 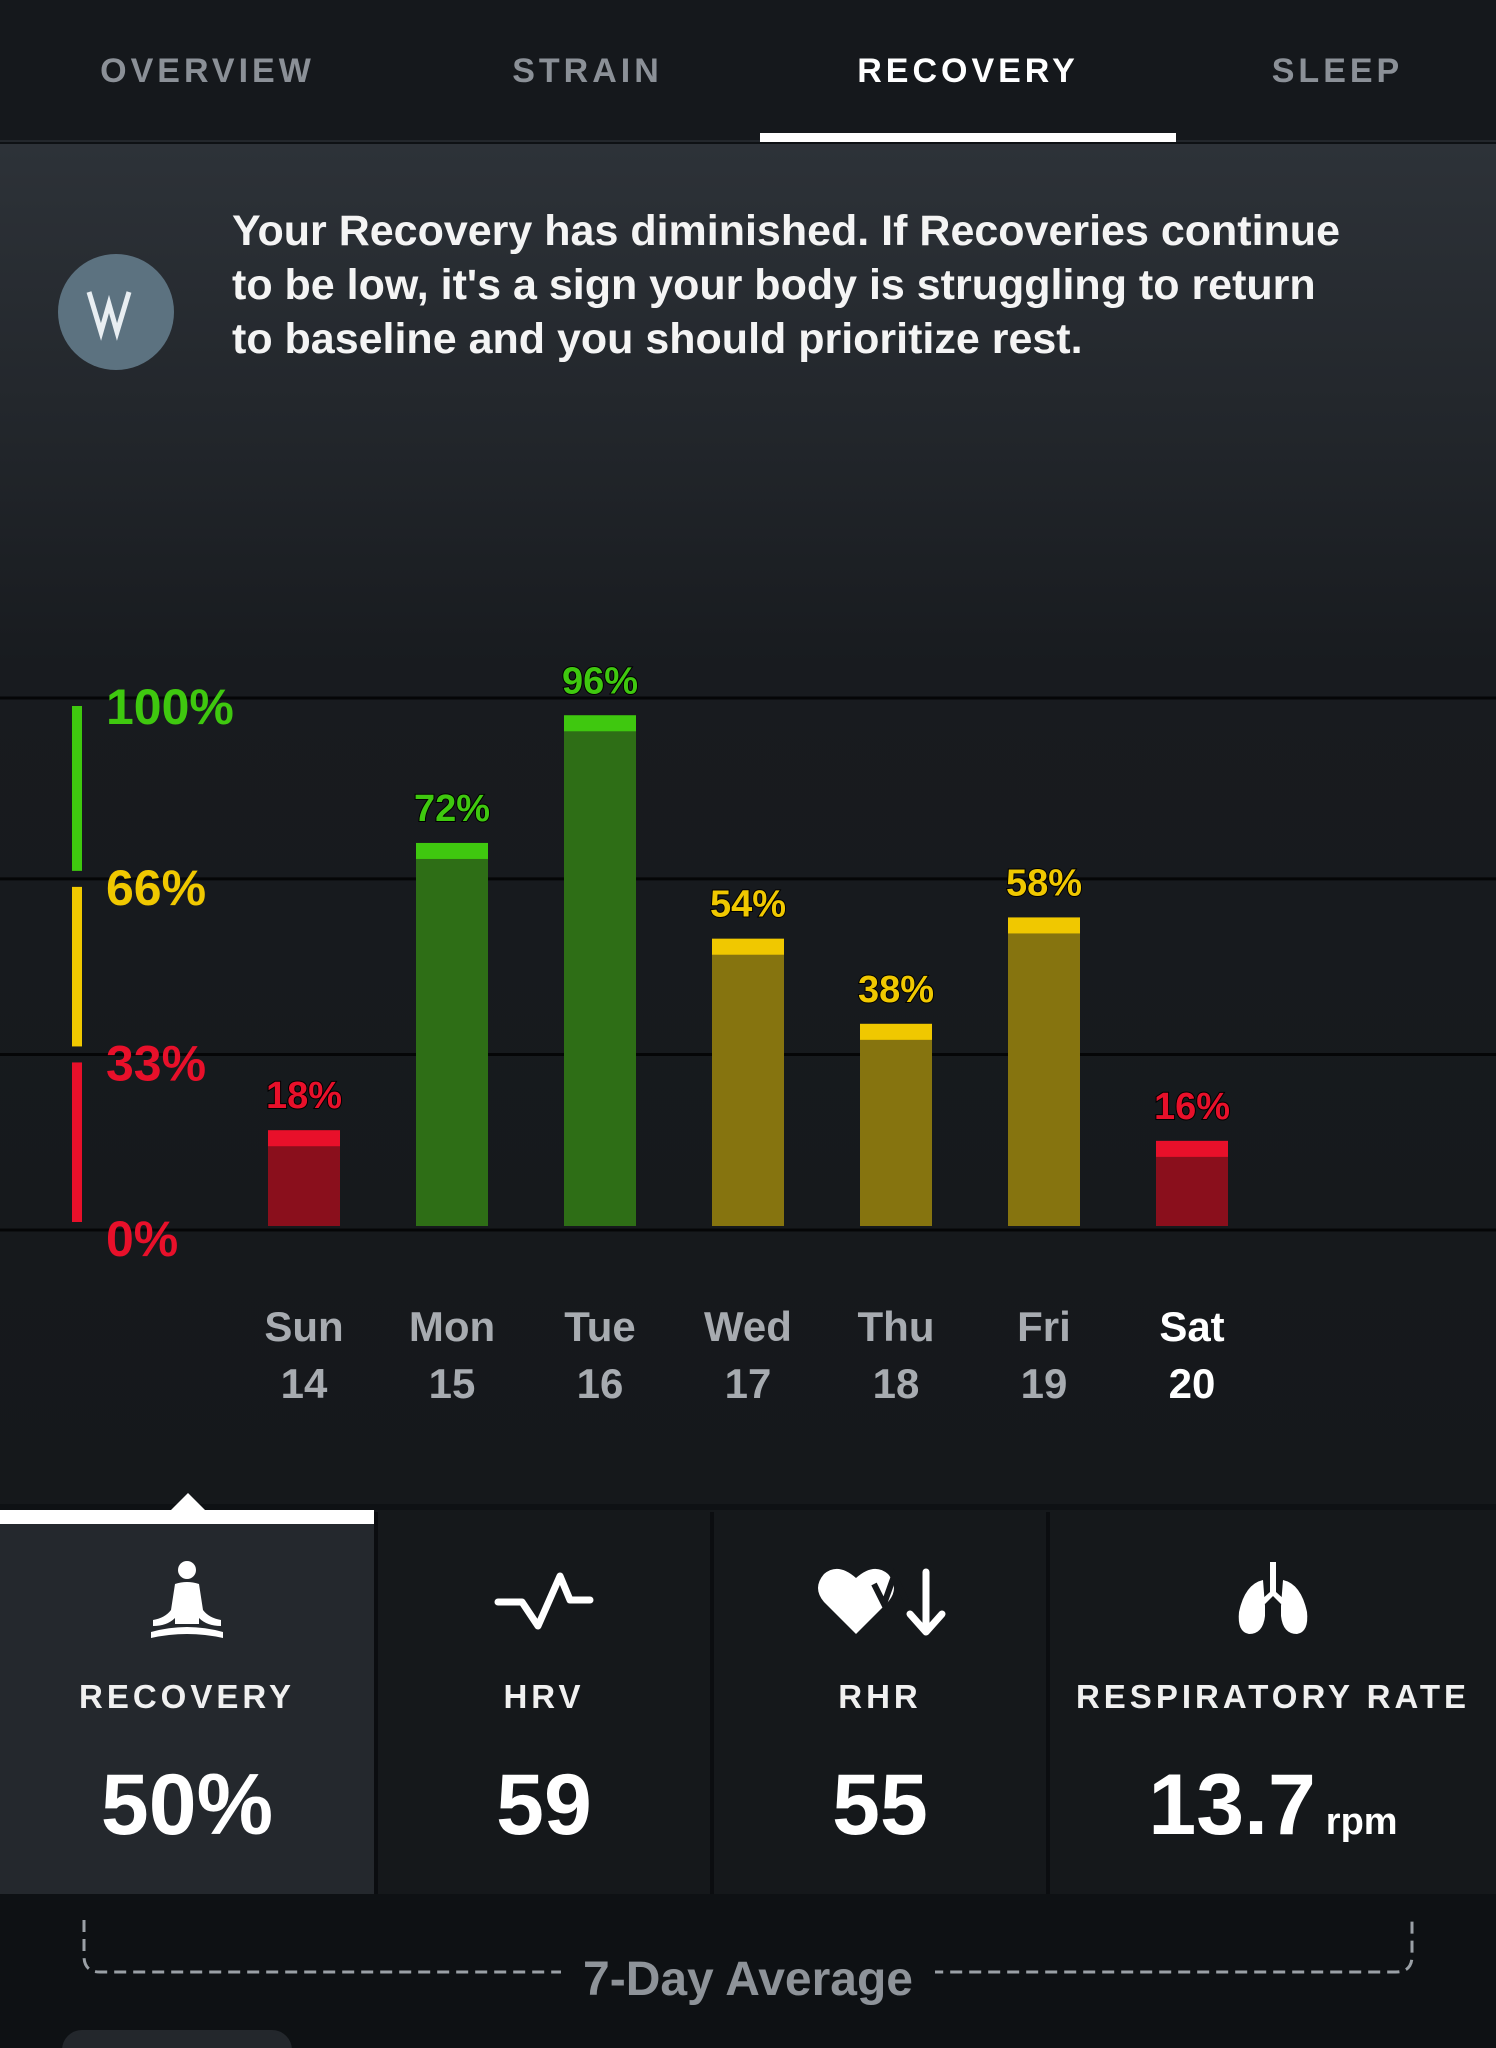 I want to click on x-tick-day: Wed, so click(x=748, y=1326).